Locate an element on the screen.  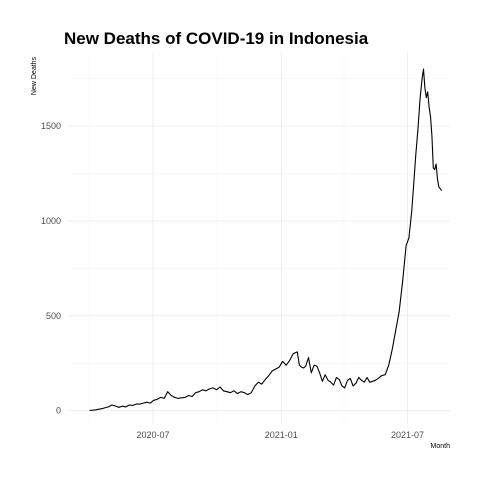
y-tick-label: 1000 is located at coordinates (51, 221).